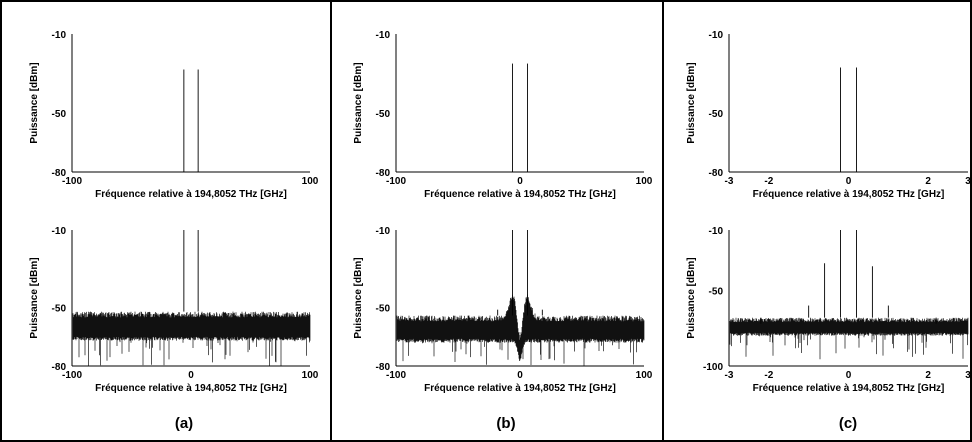  What do you see at coordinates (849, 181) in the screenshot?
I see `x-tick-label-c-top: 0` at bounding box center [849, 181].